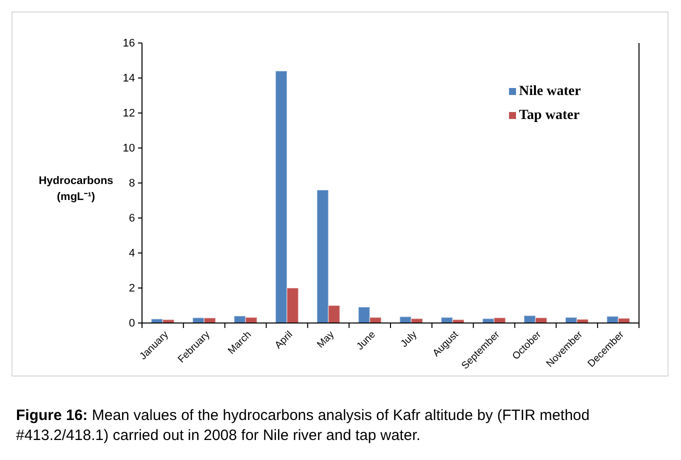 Image resolution: width=681 pixels, height=460 pixels. I want to click on x-tick-label: May, so click(325, 339).